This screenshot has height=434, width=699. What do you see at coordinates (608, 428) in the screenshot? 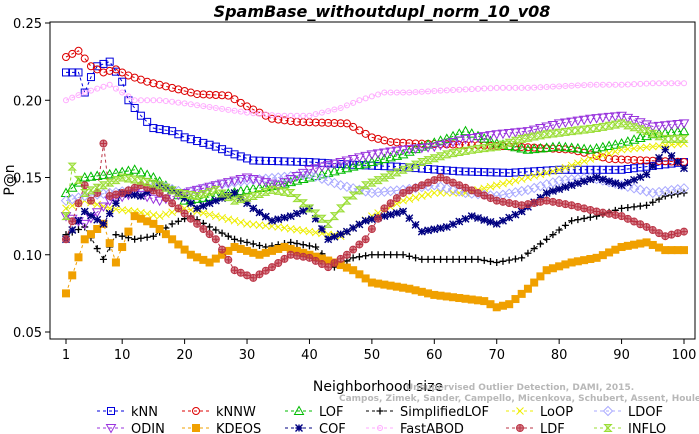
I see `legend-swatch-marker` at bounding box center [608, 428].